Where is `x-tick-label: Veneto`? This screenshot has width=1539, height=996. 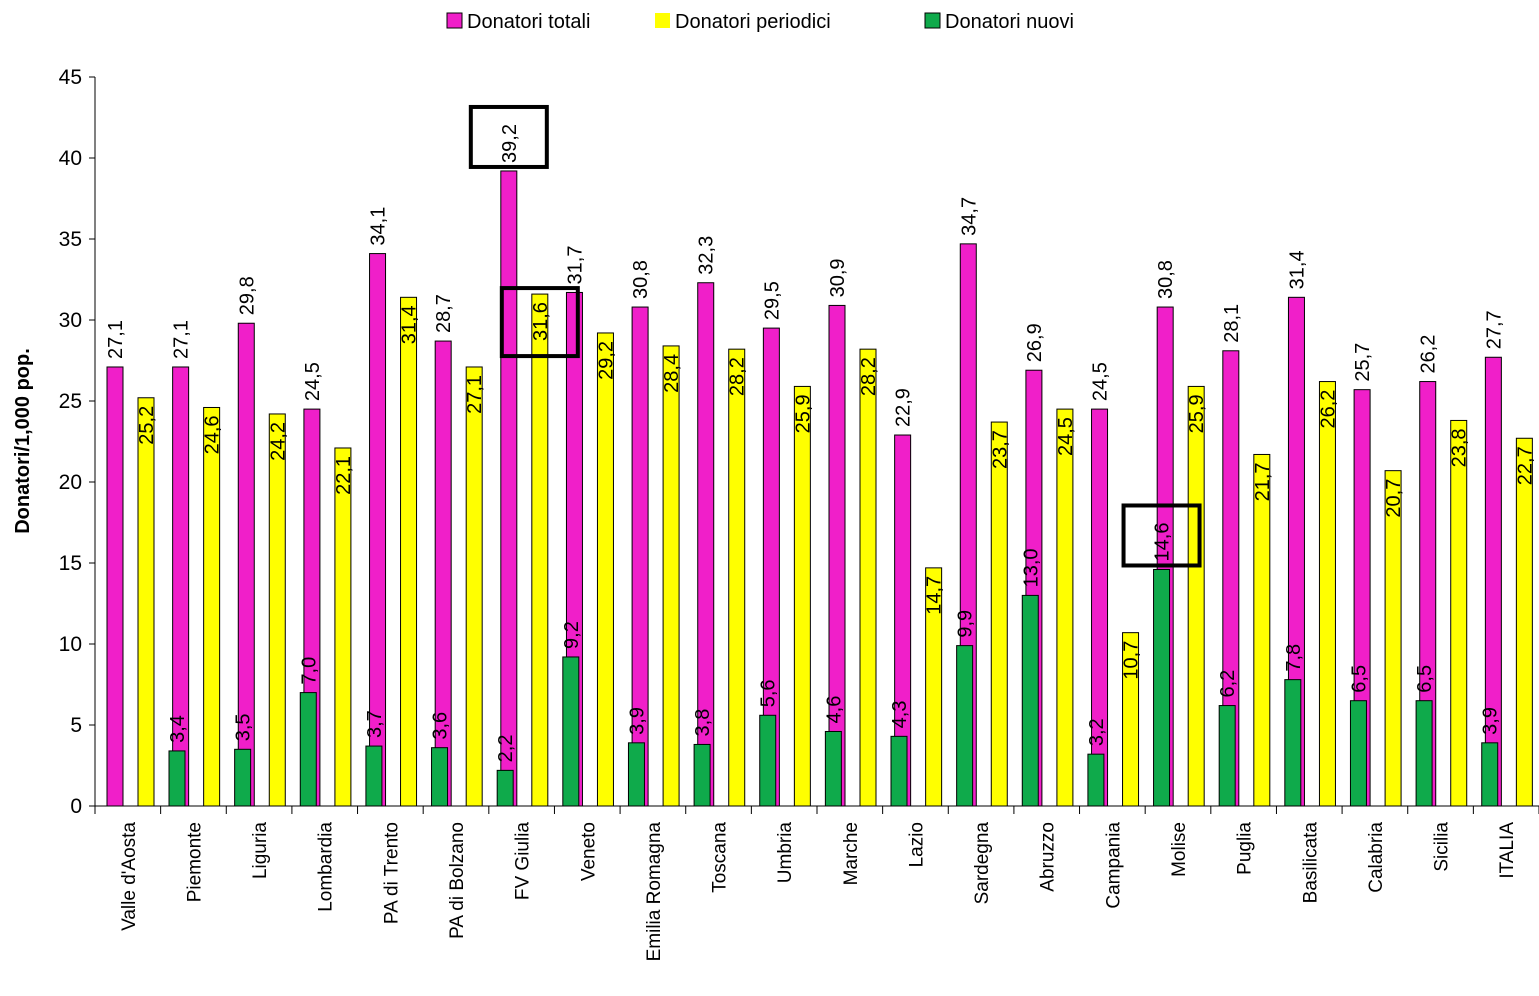 x-tick-label: Veneto is located at coordinates (588, 851).